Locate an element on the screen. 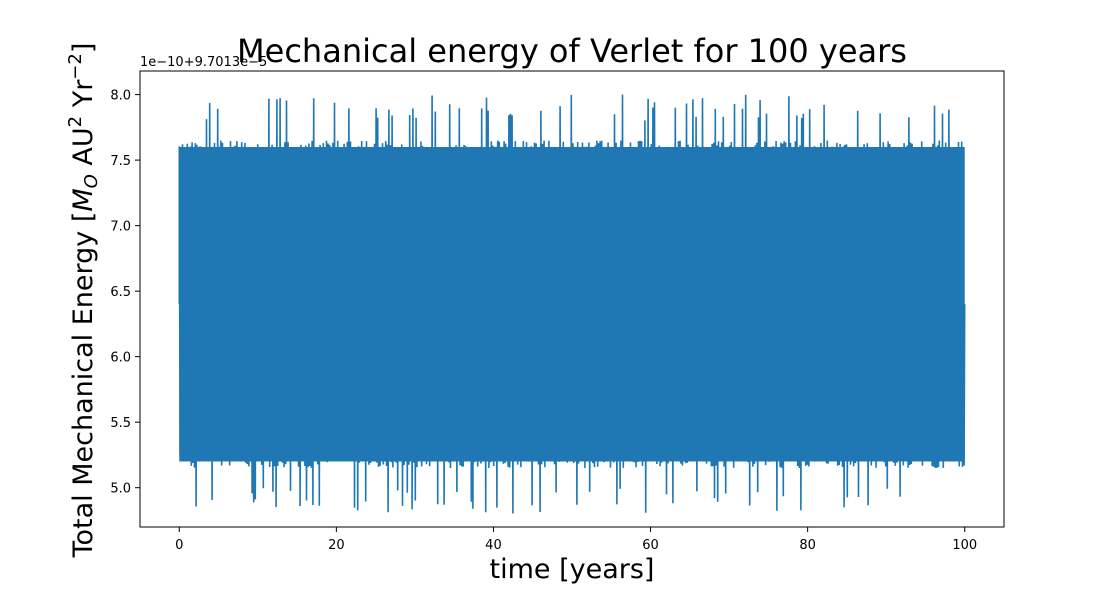 This screenshot has height=593, width=1116. y-tick-label: 6.5 is located at coordinates (120, 292).